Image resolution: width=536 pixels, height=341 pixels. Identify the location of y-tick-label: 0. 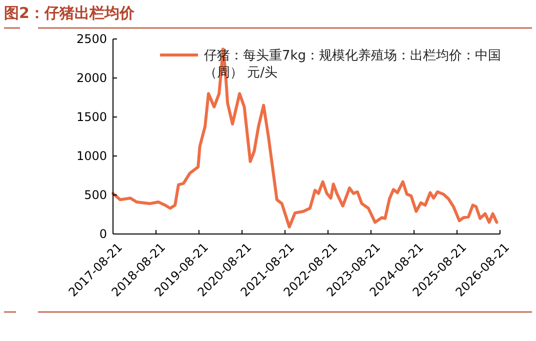
(103, 234).